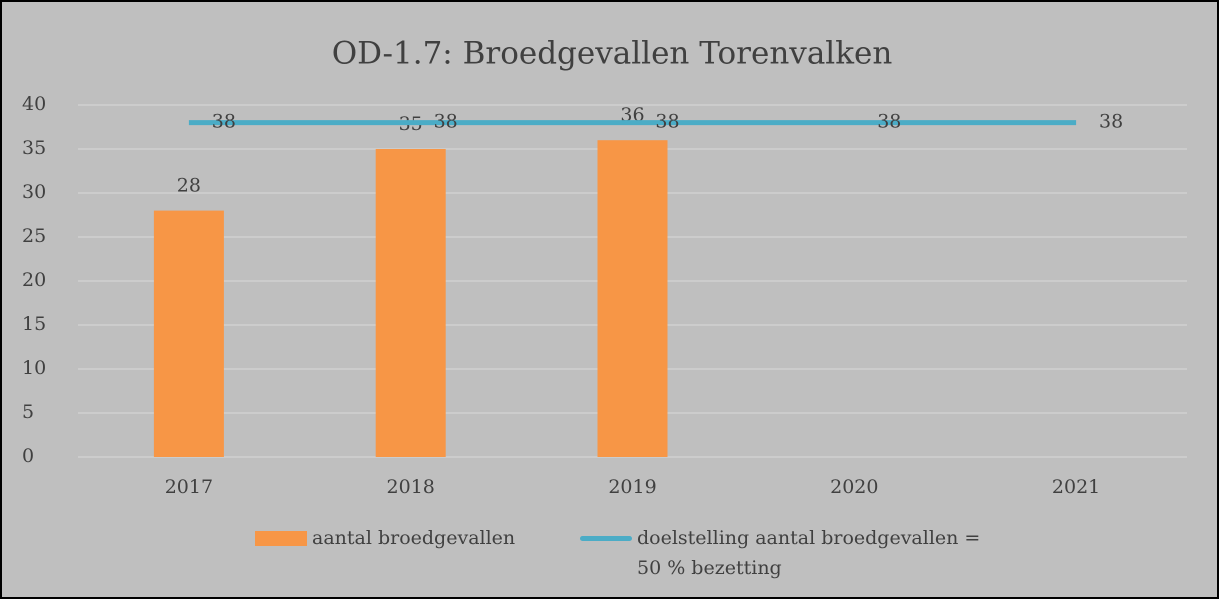  I want to click on y-tick-label: 10, so click(34, 368).